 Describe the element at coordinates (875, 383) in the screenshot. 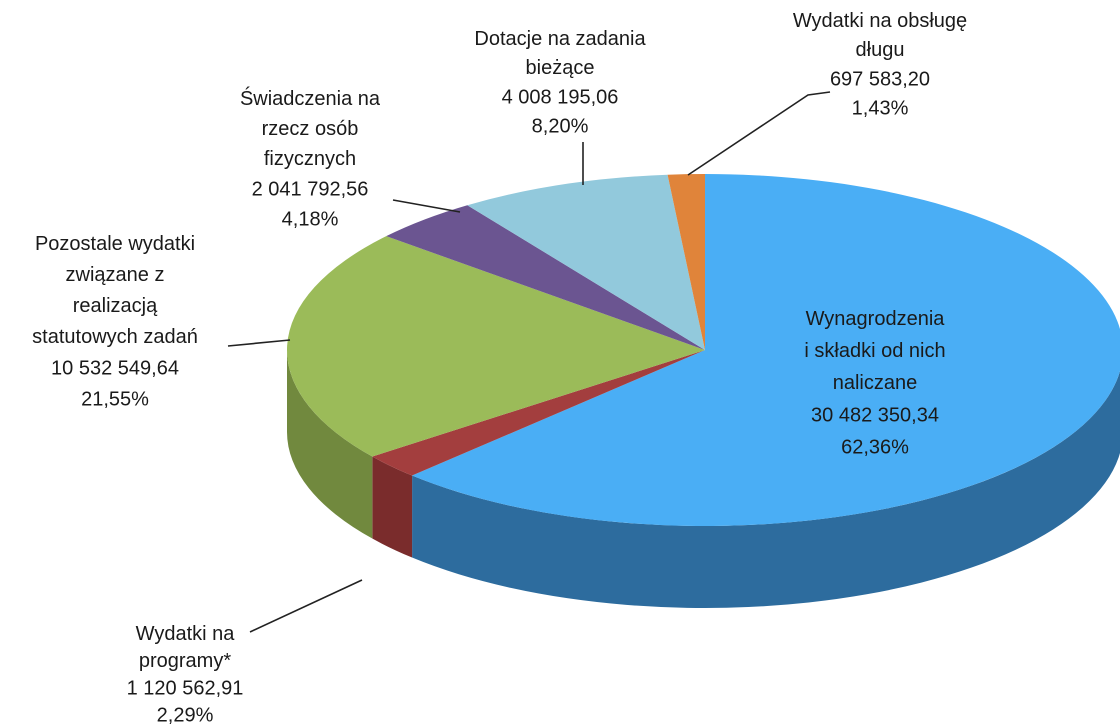

I see `label-line: naliczane` at that location.